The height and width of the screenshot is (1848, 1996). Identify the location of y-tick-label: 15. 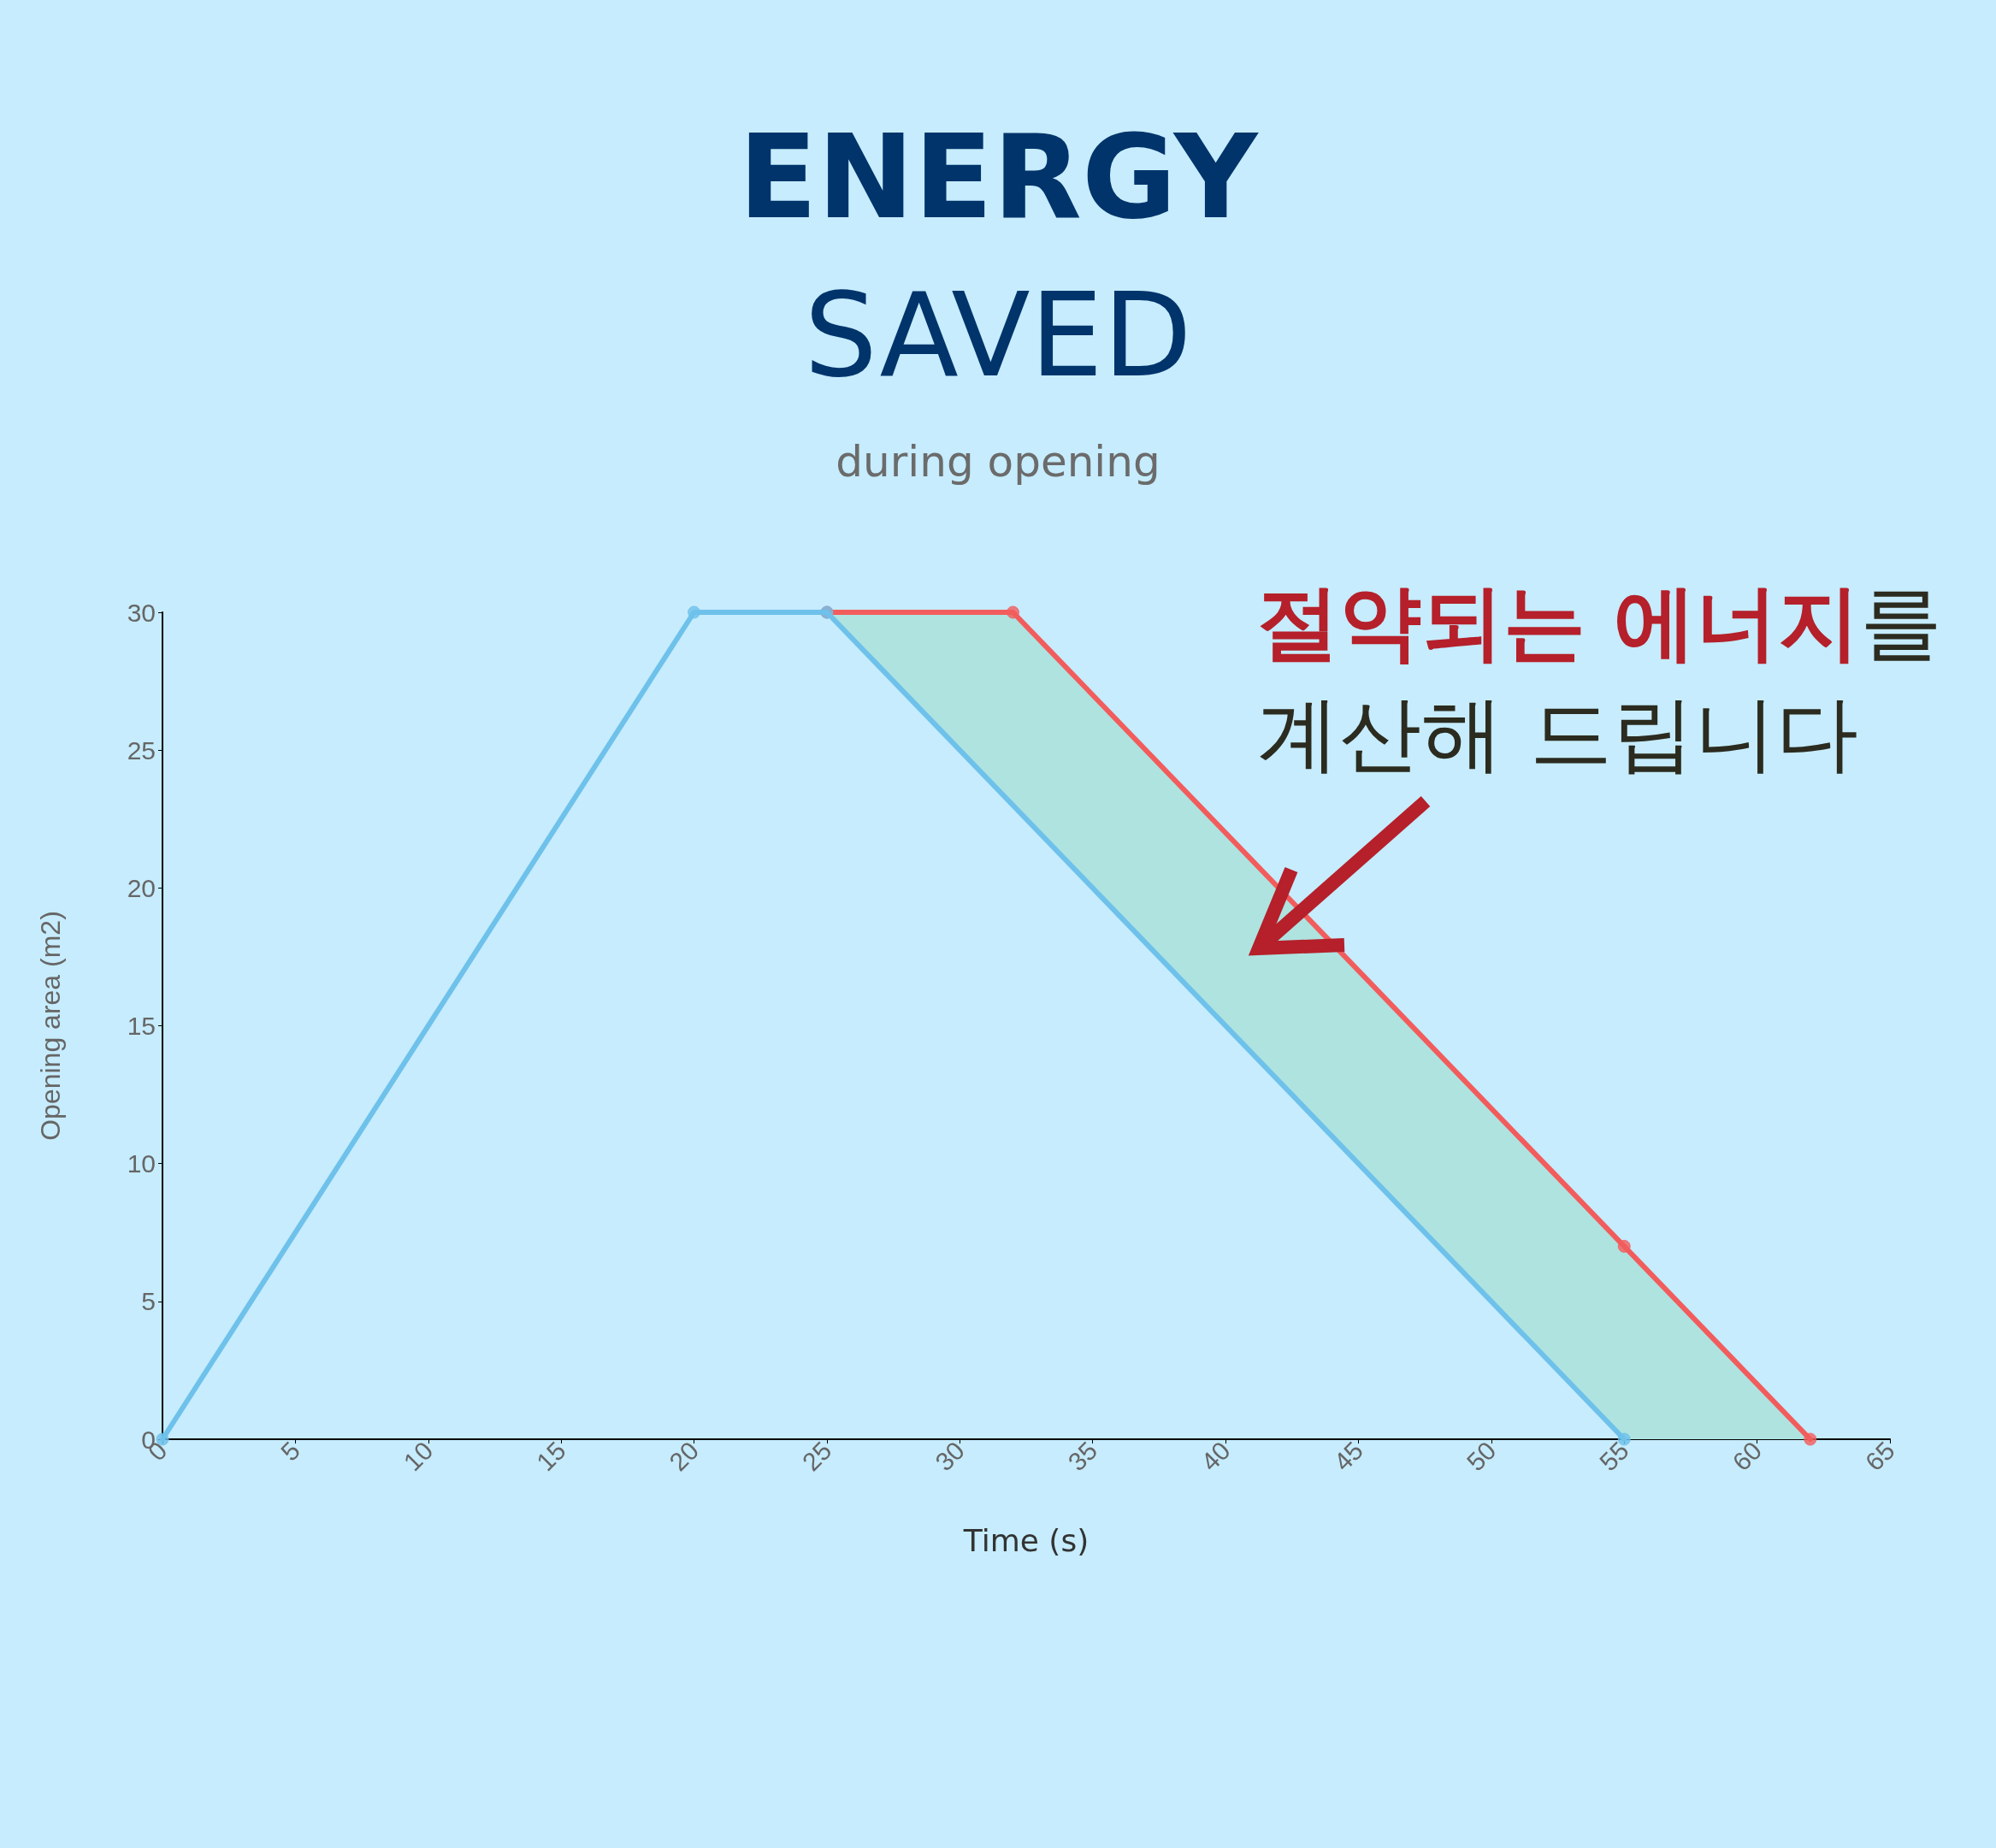
(141, 1026).